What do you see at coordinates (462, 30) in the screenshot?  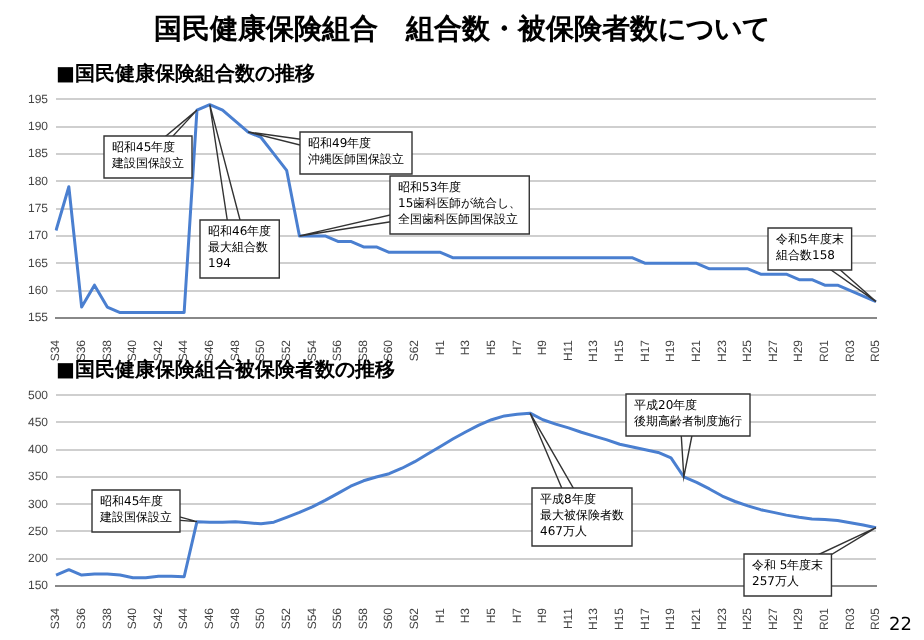 I see `chart-title: 国民健康保険組合 組合数・被保険者数について` at bounding box center [462, 30].